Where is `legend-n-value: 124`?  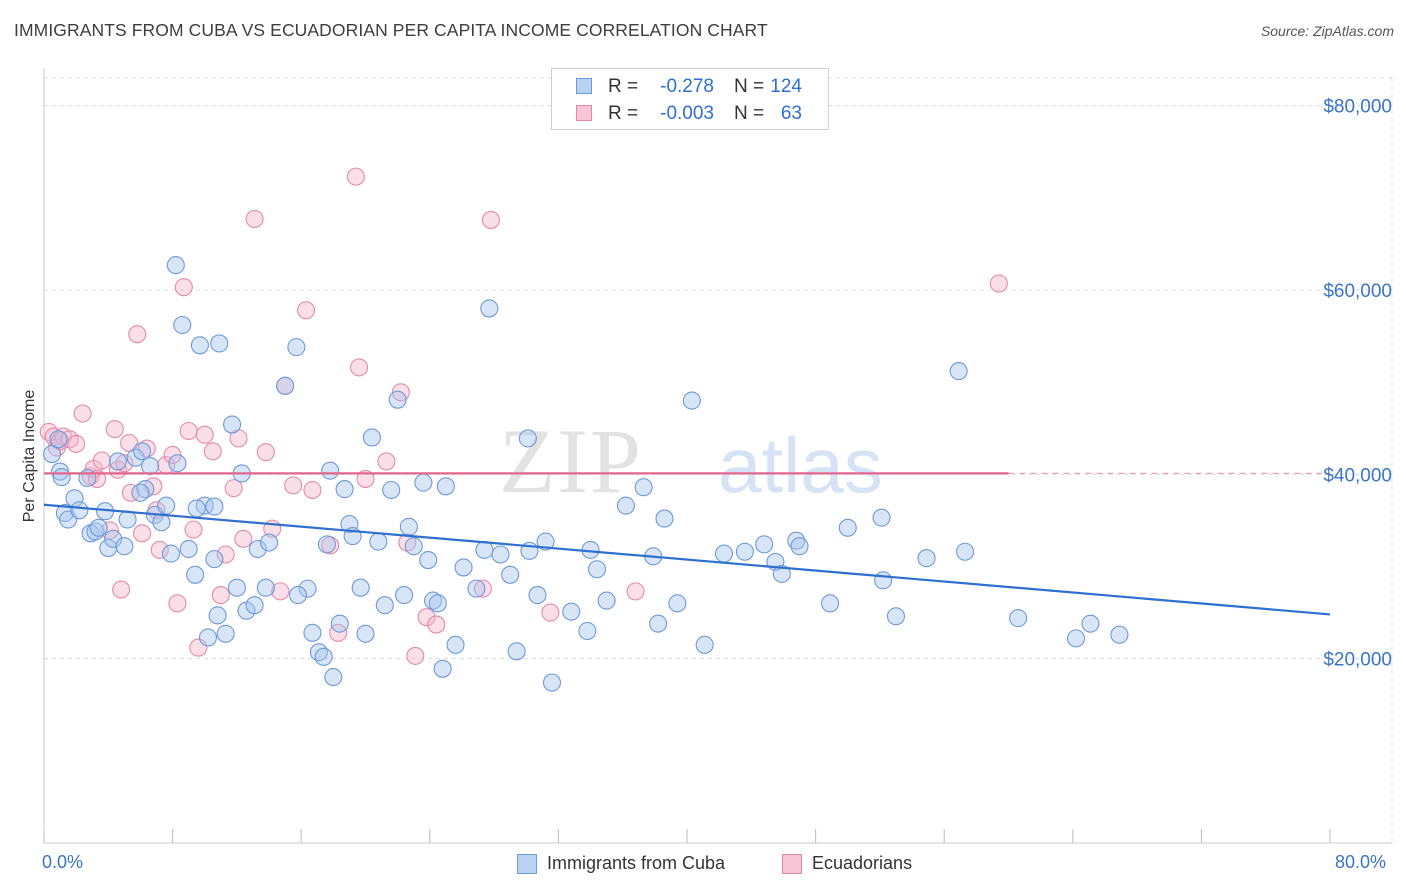 legend-n-value: 124 is located at coordinates (786, 86).